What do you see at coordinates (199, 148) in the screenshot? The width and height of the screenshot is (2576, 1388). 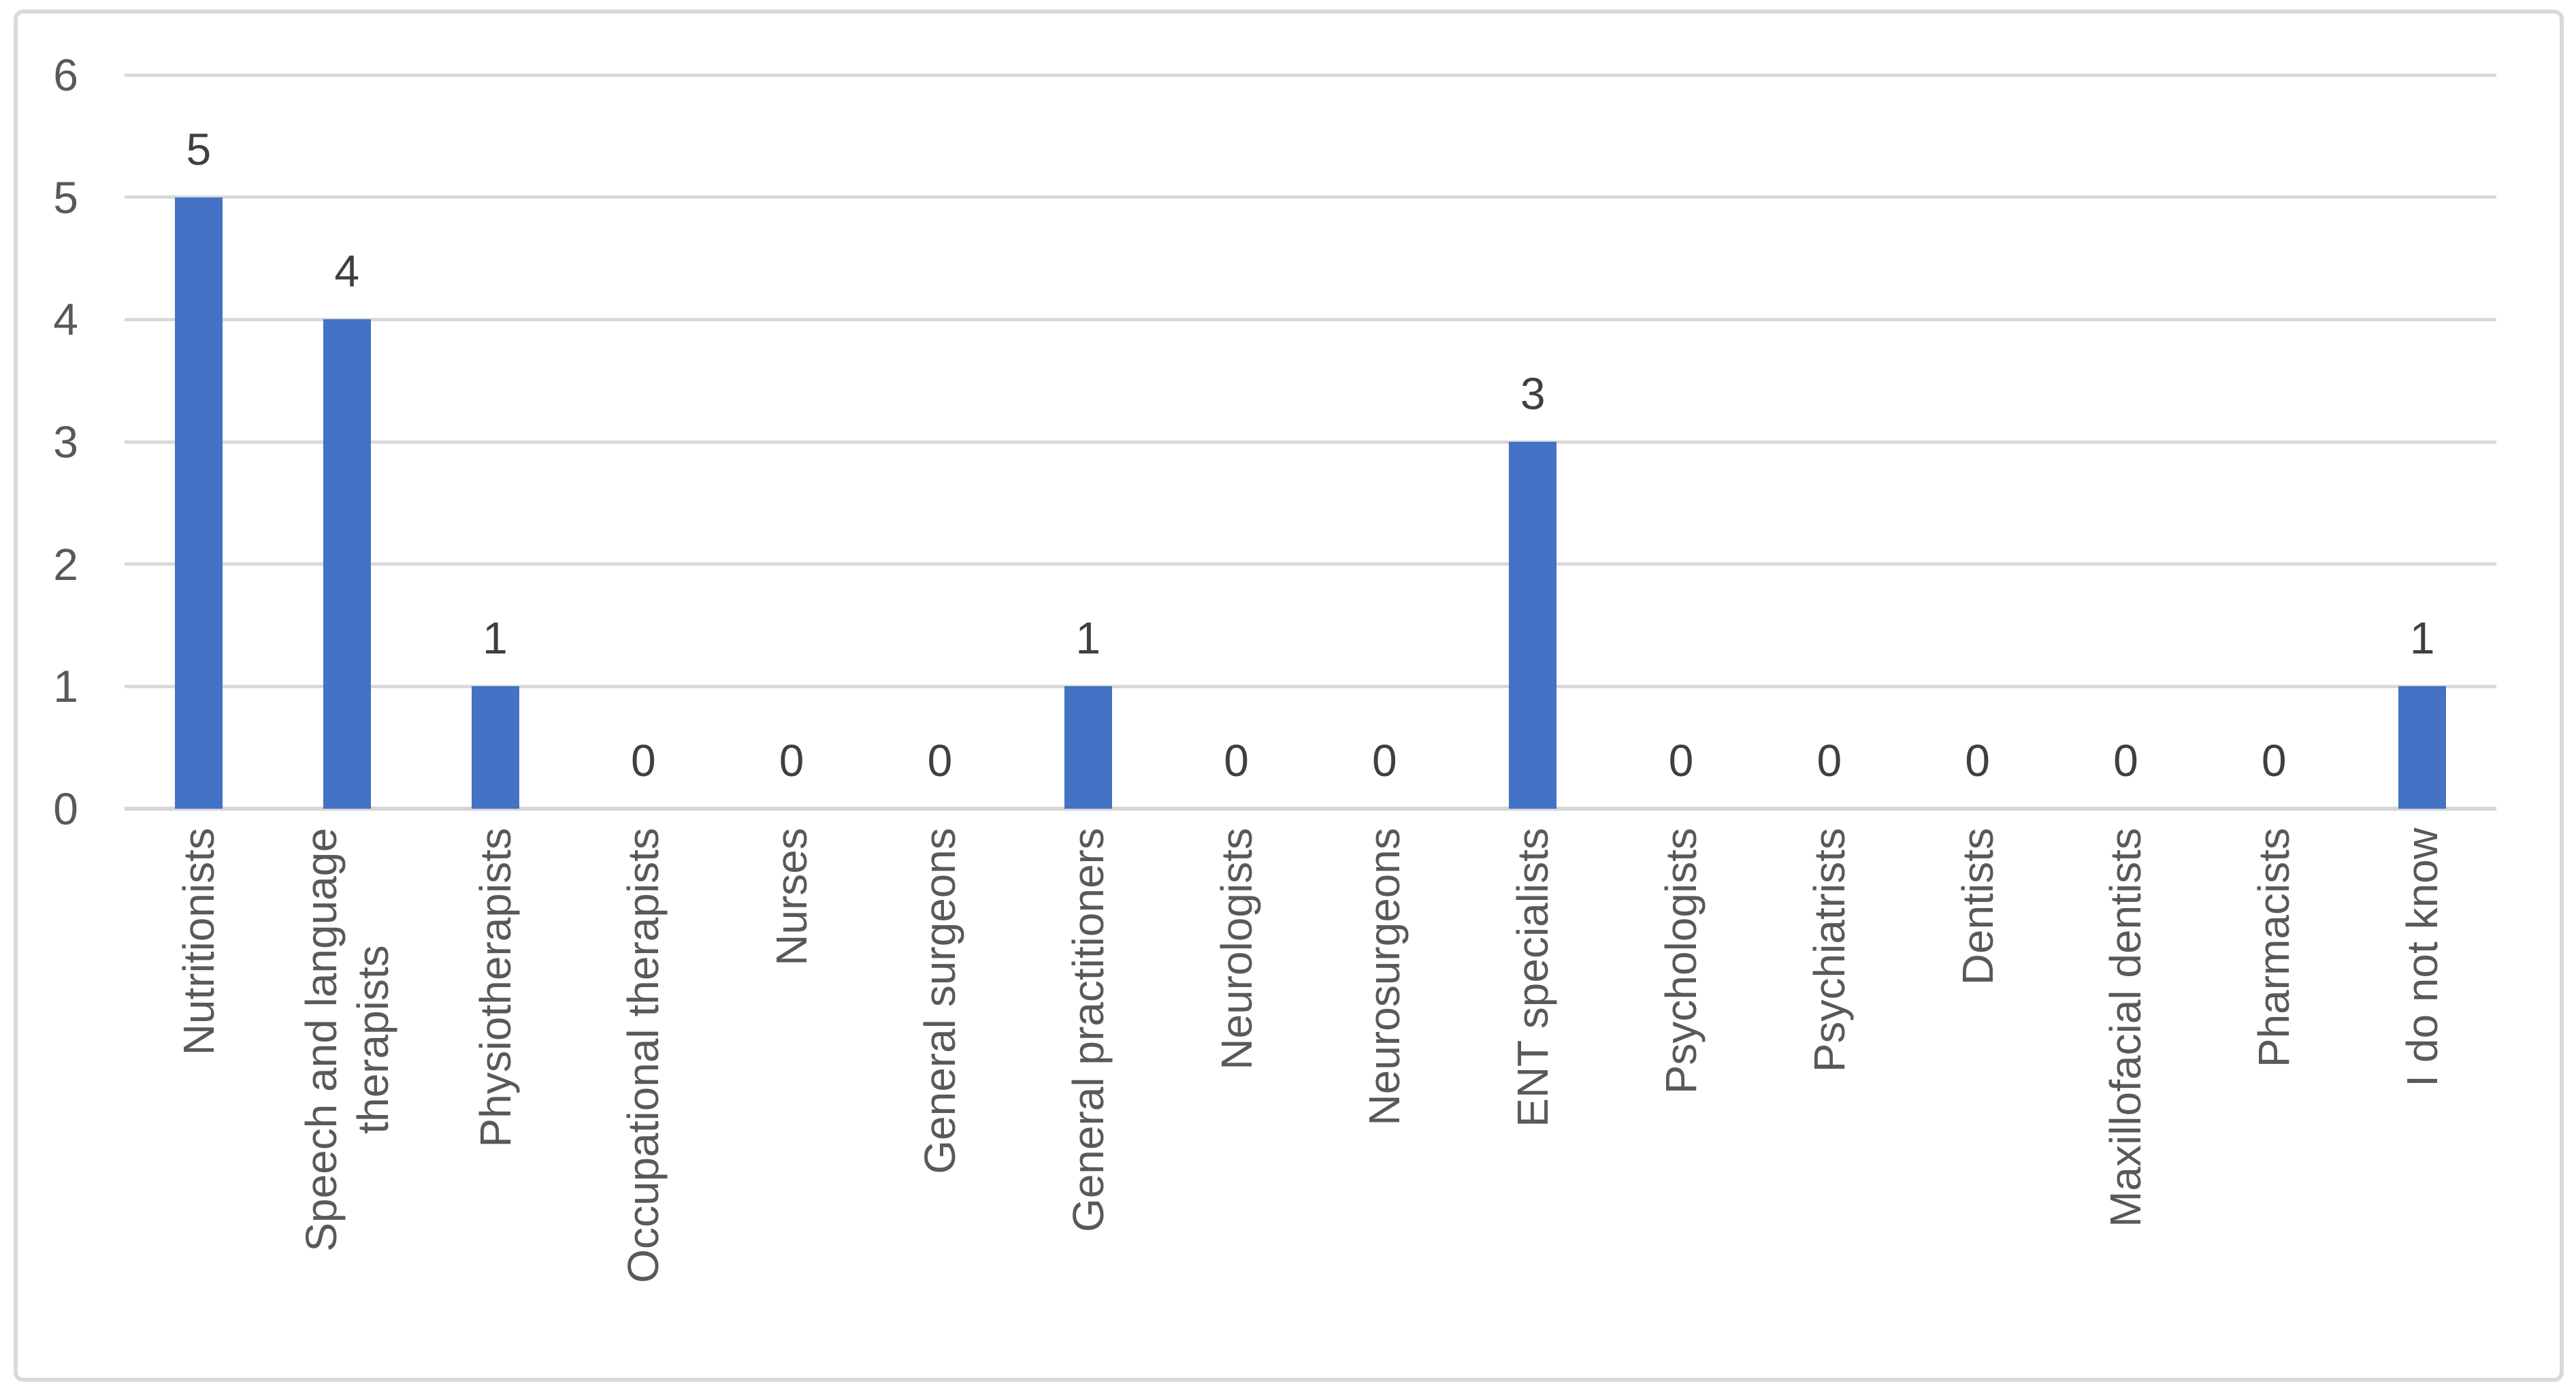 I see `data-label: 5` at bounding box center [199, 148].